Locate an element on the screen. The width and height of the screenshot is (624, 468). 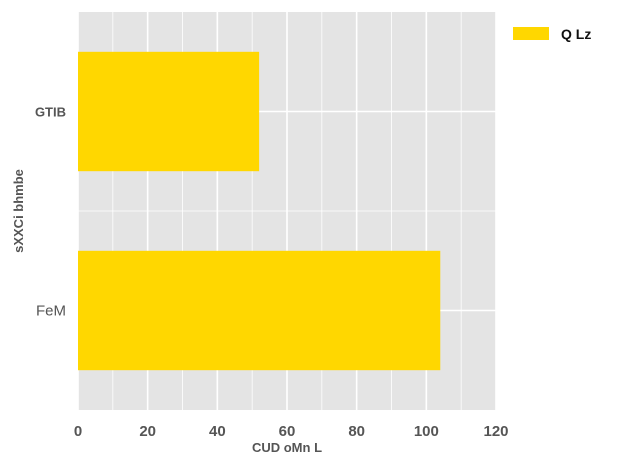
x-tick-label: 120 is located at coordinates (495, 431).